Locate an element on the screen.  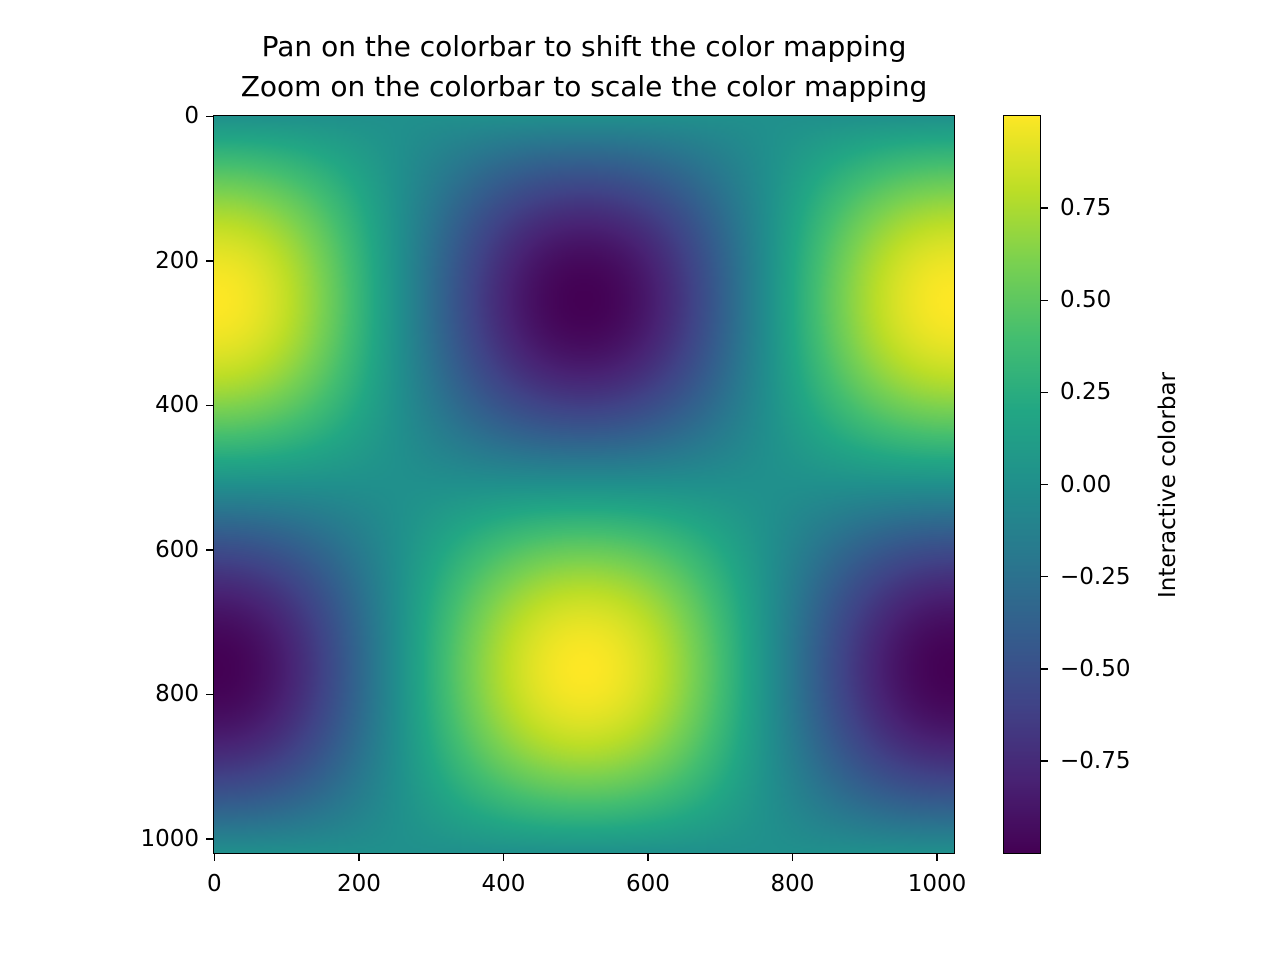
x-tick-label: 600 is located at coordinates (648, 884).